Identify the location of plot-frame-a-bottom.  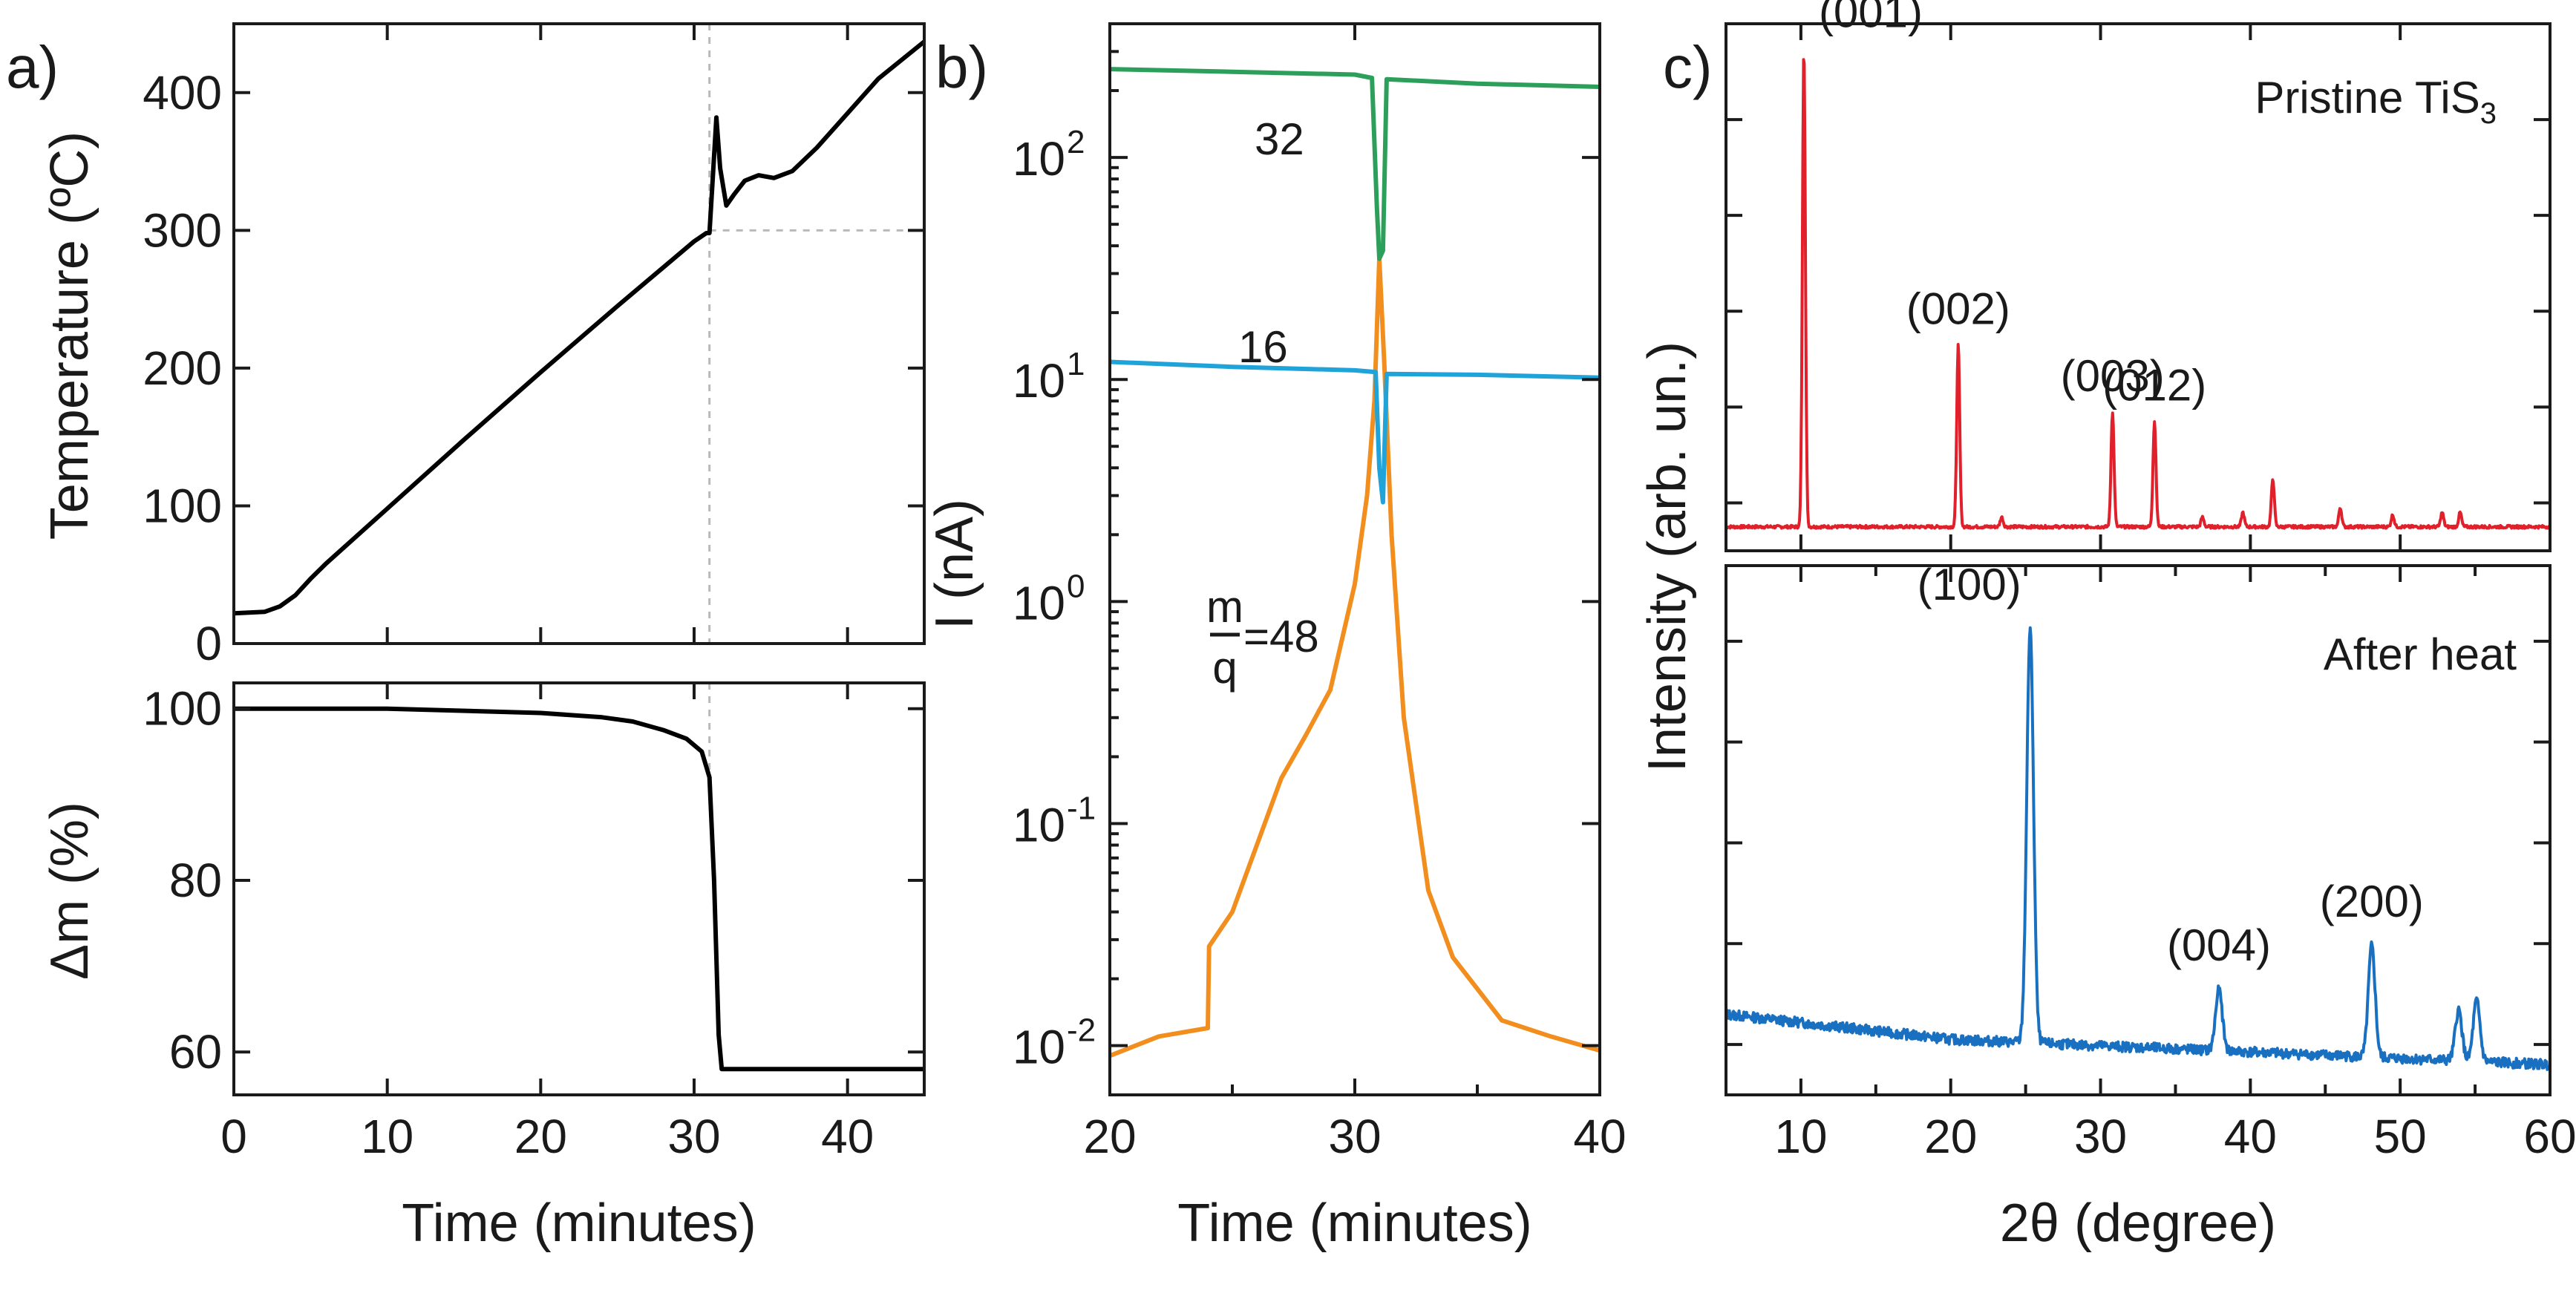
(579, 889).